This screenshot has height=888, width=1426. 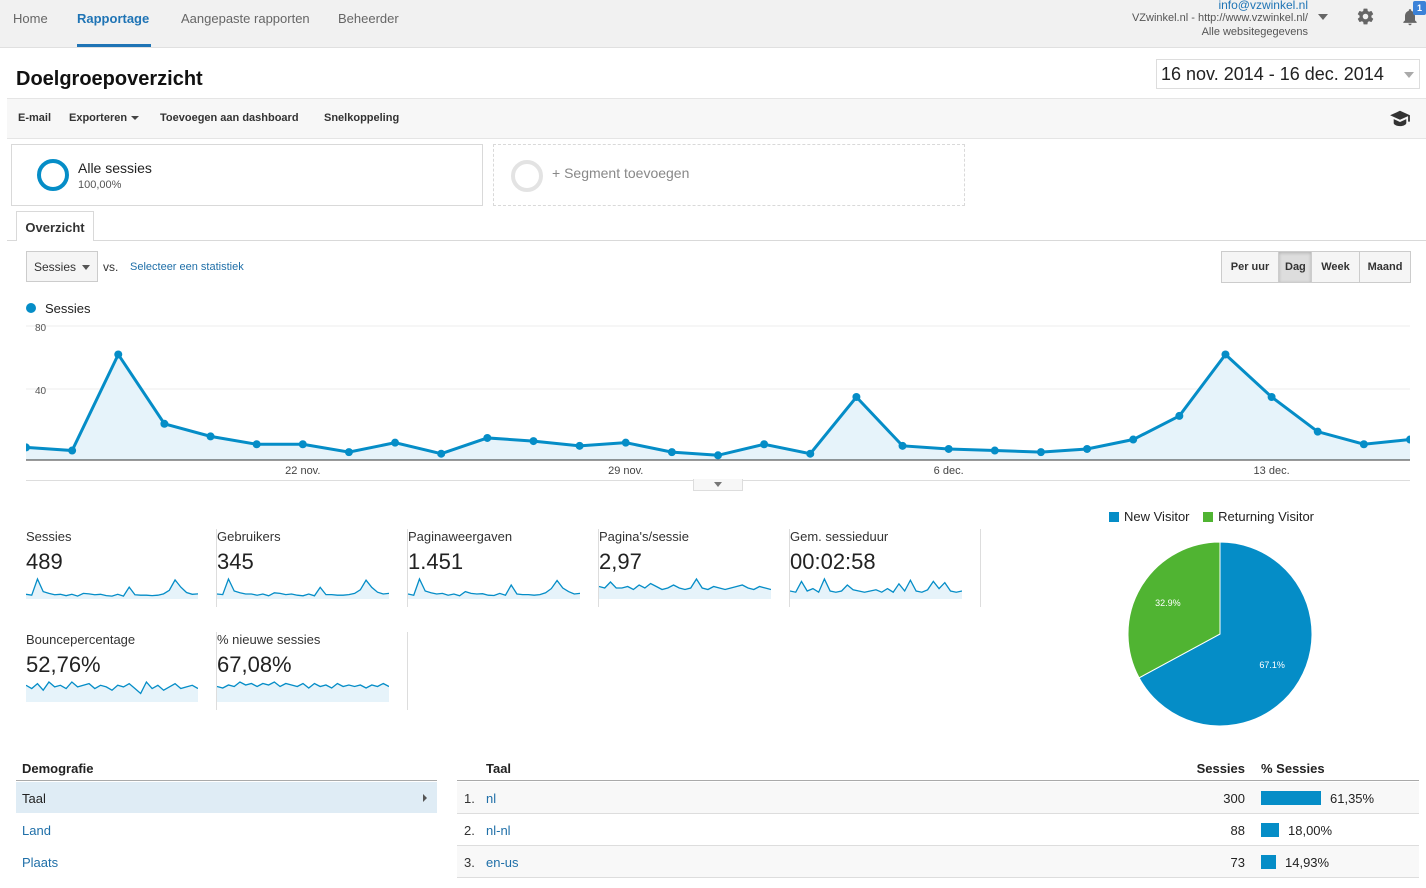 I want to click on email-button: E-mail, so click(x=35, y=118).